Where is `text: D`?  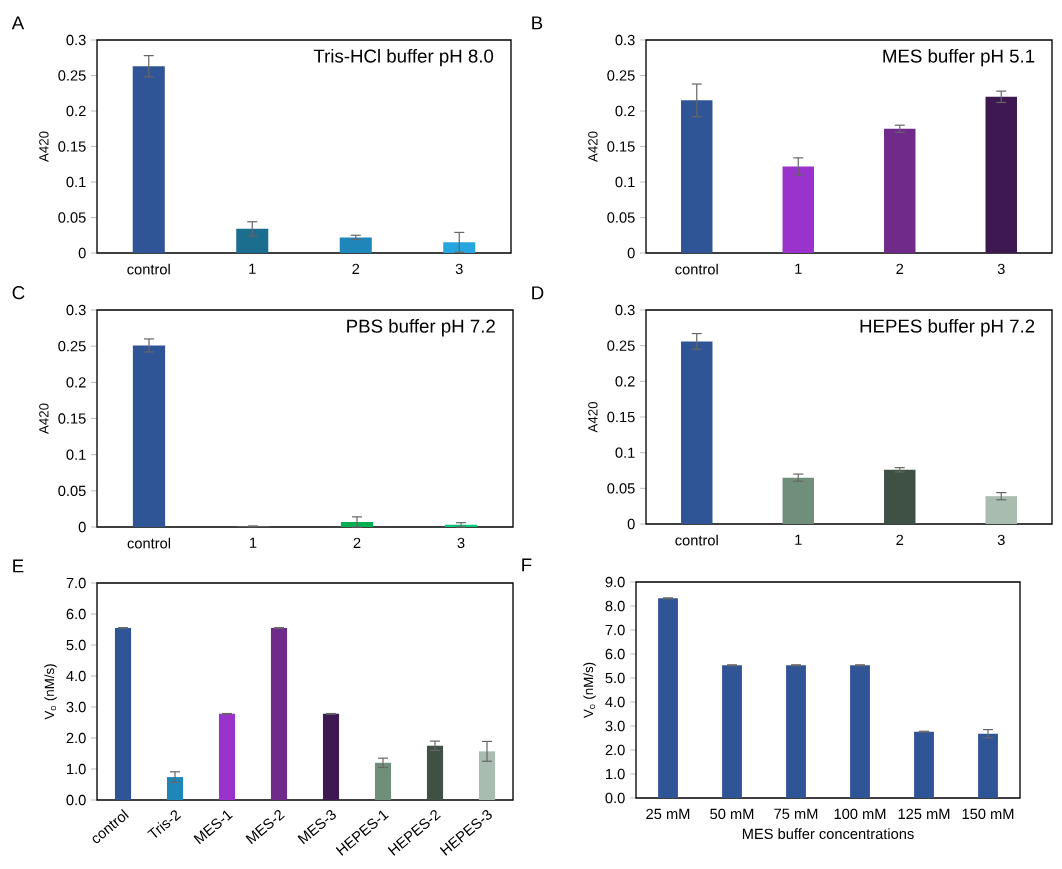
text: D is located at coordinates (538, 293).